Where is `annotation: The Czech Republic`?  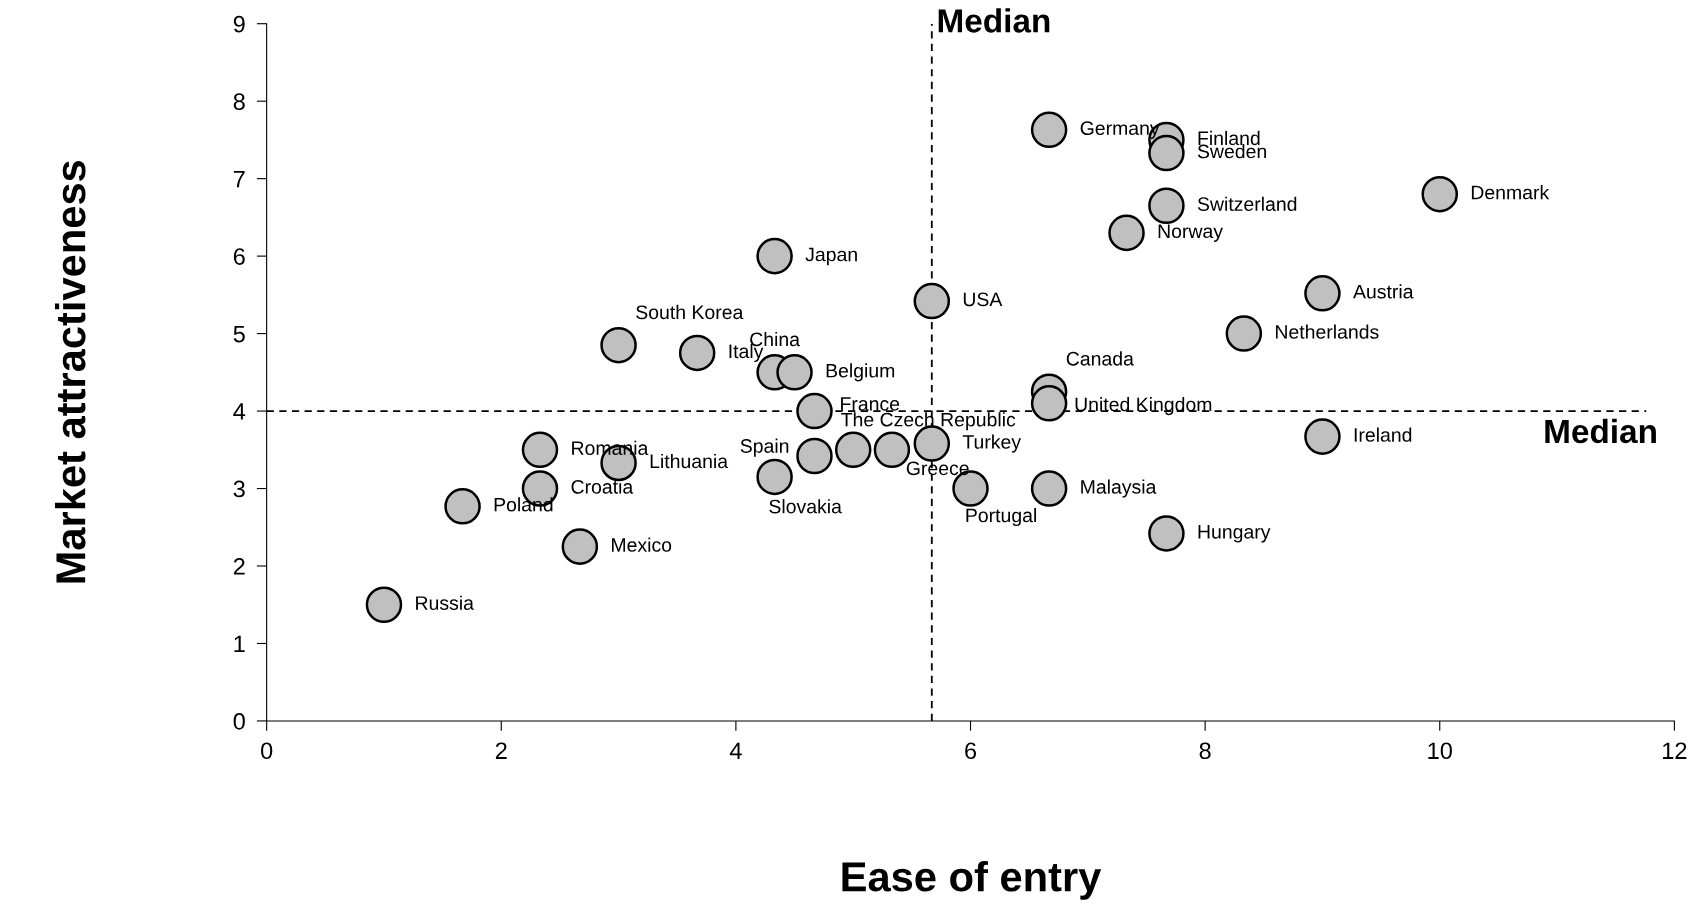
annotation: The Czech Republic is located at coordinates (928, 421).